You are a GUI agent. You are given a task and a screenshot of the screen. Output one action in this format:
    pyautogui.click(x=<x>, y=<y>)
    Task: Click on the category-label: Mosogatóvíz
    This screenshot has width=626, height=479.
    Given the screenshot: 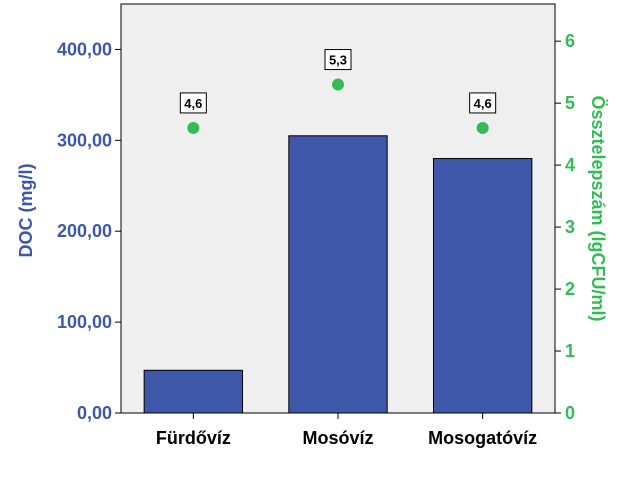 What is the action you would take?
    pyautogui.click(x=482, y=438)
    